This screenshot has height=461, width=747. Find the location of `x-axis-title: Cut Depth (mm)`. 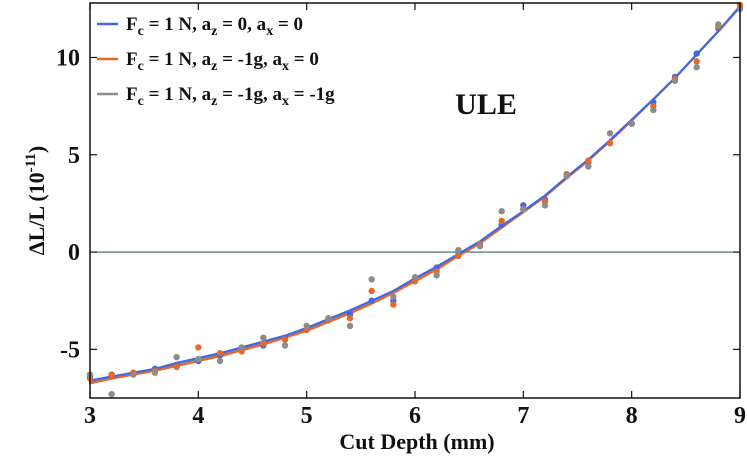

x-axis-title: Cut Depth (mm) is located at coordinates (416, 441).